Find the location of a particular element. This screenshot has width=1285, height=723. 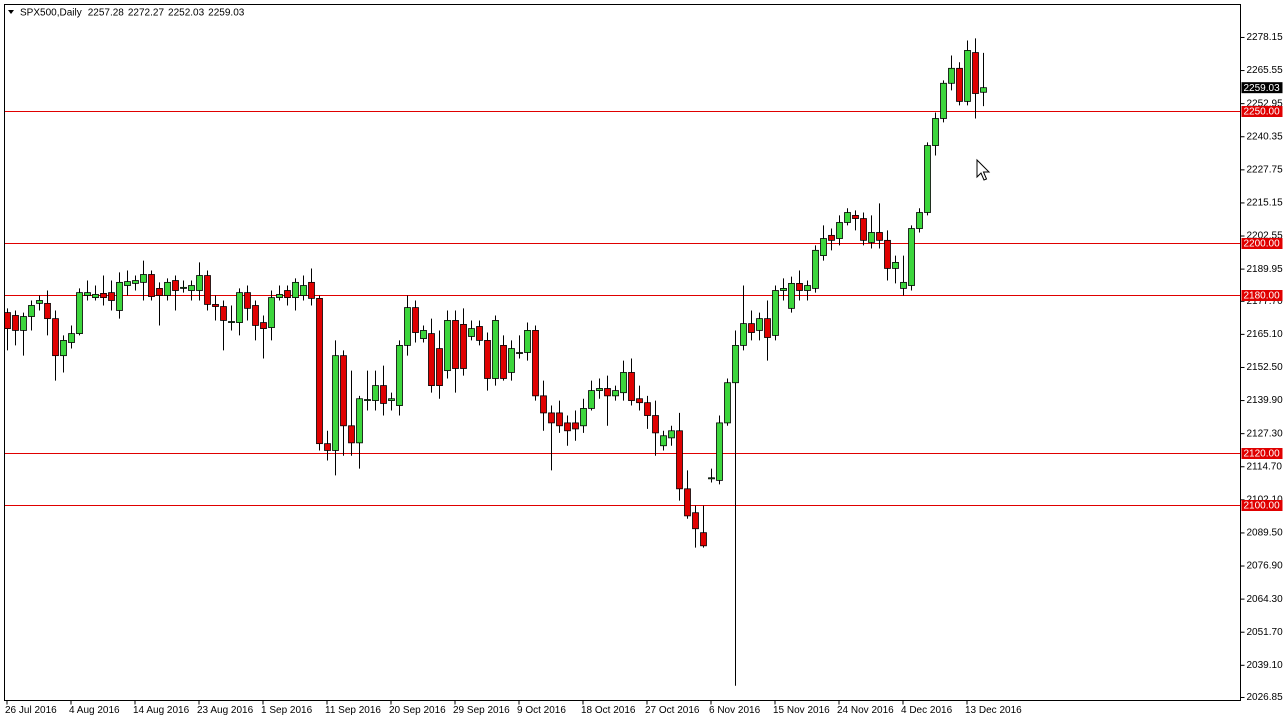

x-tick-label: 27 Oct 2016 is located at coordinates (672, 710).